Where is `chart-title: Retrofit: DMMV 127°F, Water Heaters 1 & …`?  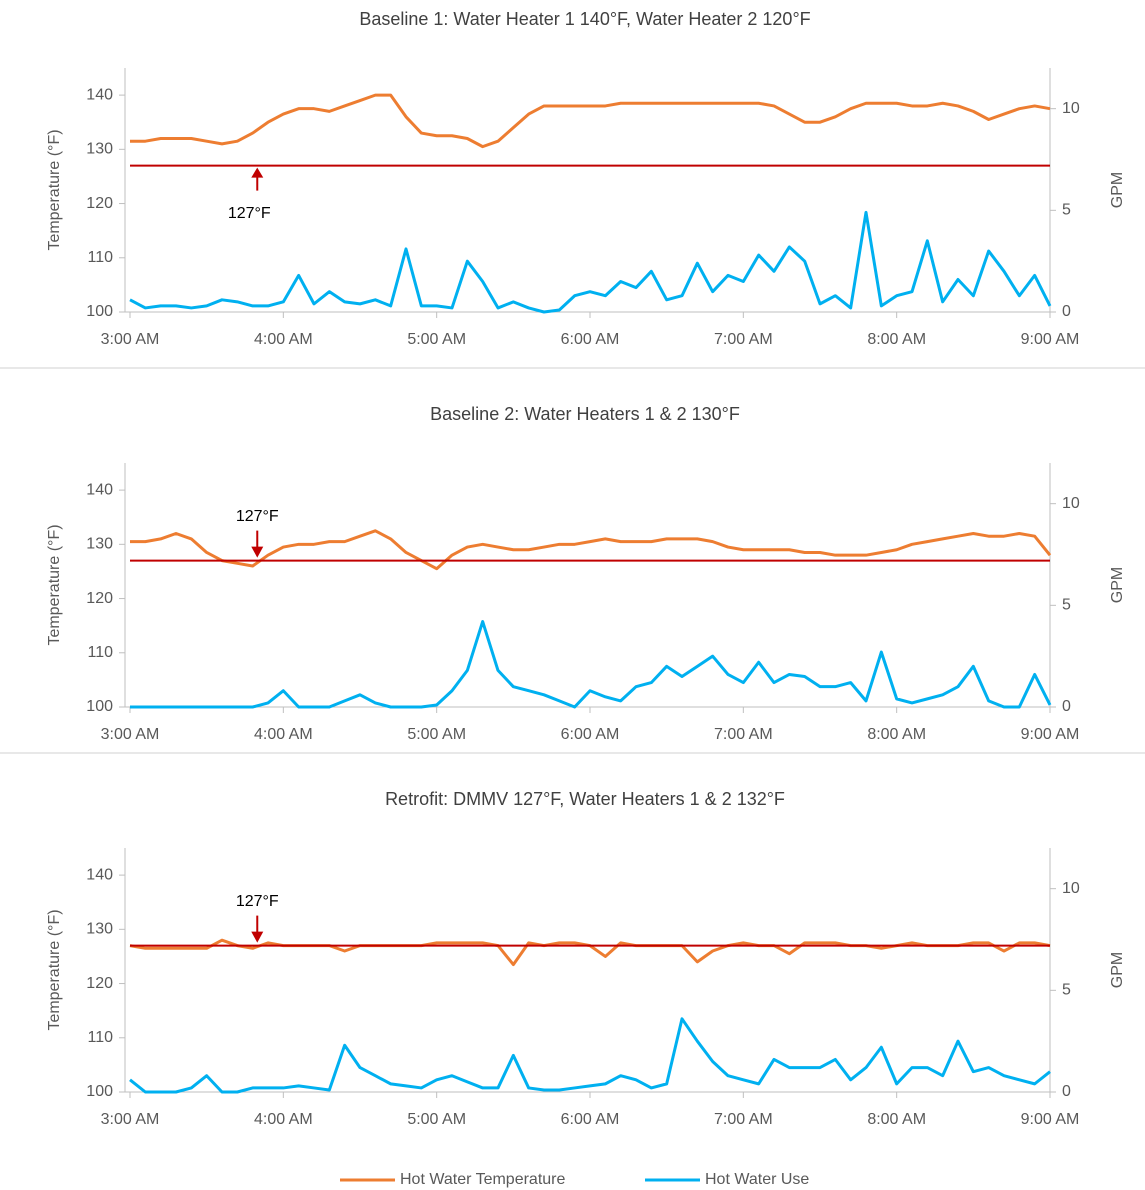
chart-title: Retrofit: DMMV 127°F, Water Heaters 1 & … is located at coordinates (585, 799).